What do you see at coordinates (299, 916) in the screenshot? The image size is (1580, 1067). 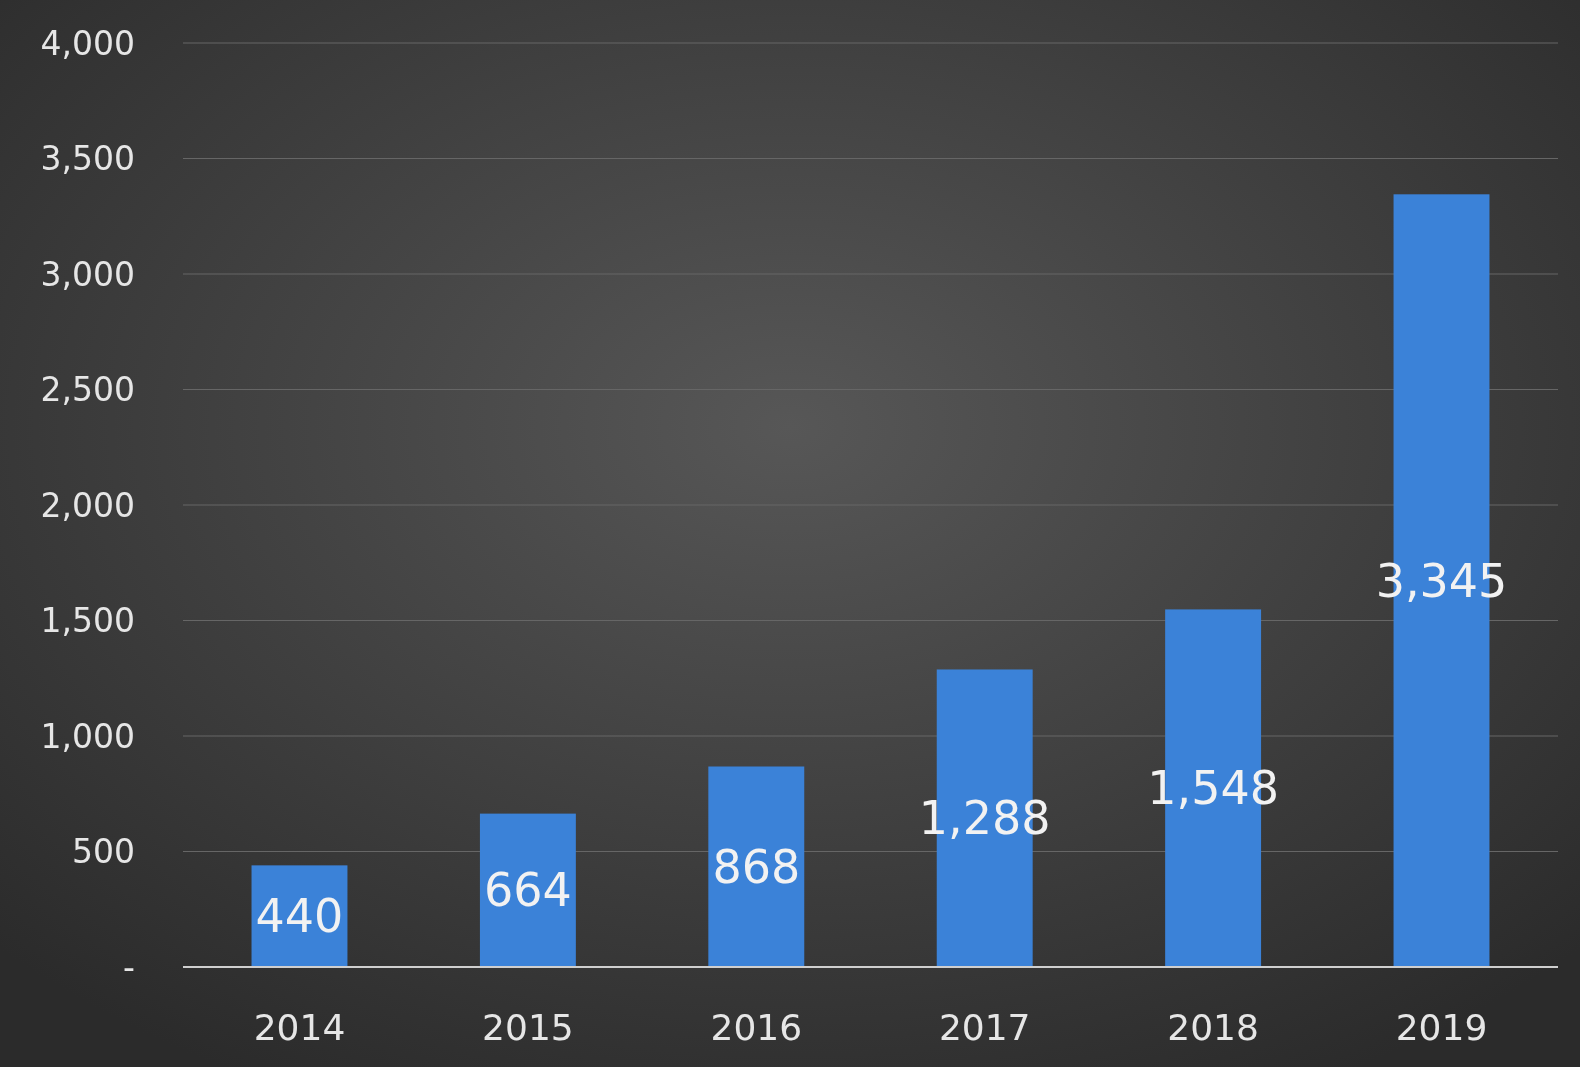 I see `data-label: 440` at bounding box center [299, 916].